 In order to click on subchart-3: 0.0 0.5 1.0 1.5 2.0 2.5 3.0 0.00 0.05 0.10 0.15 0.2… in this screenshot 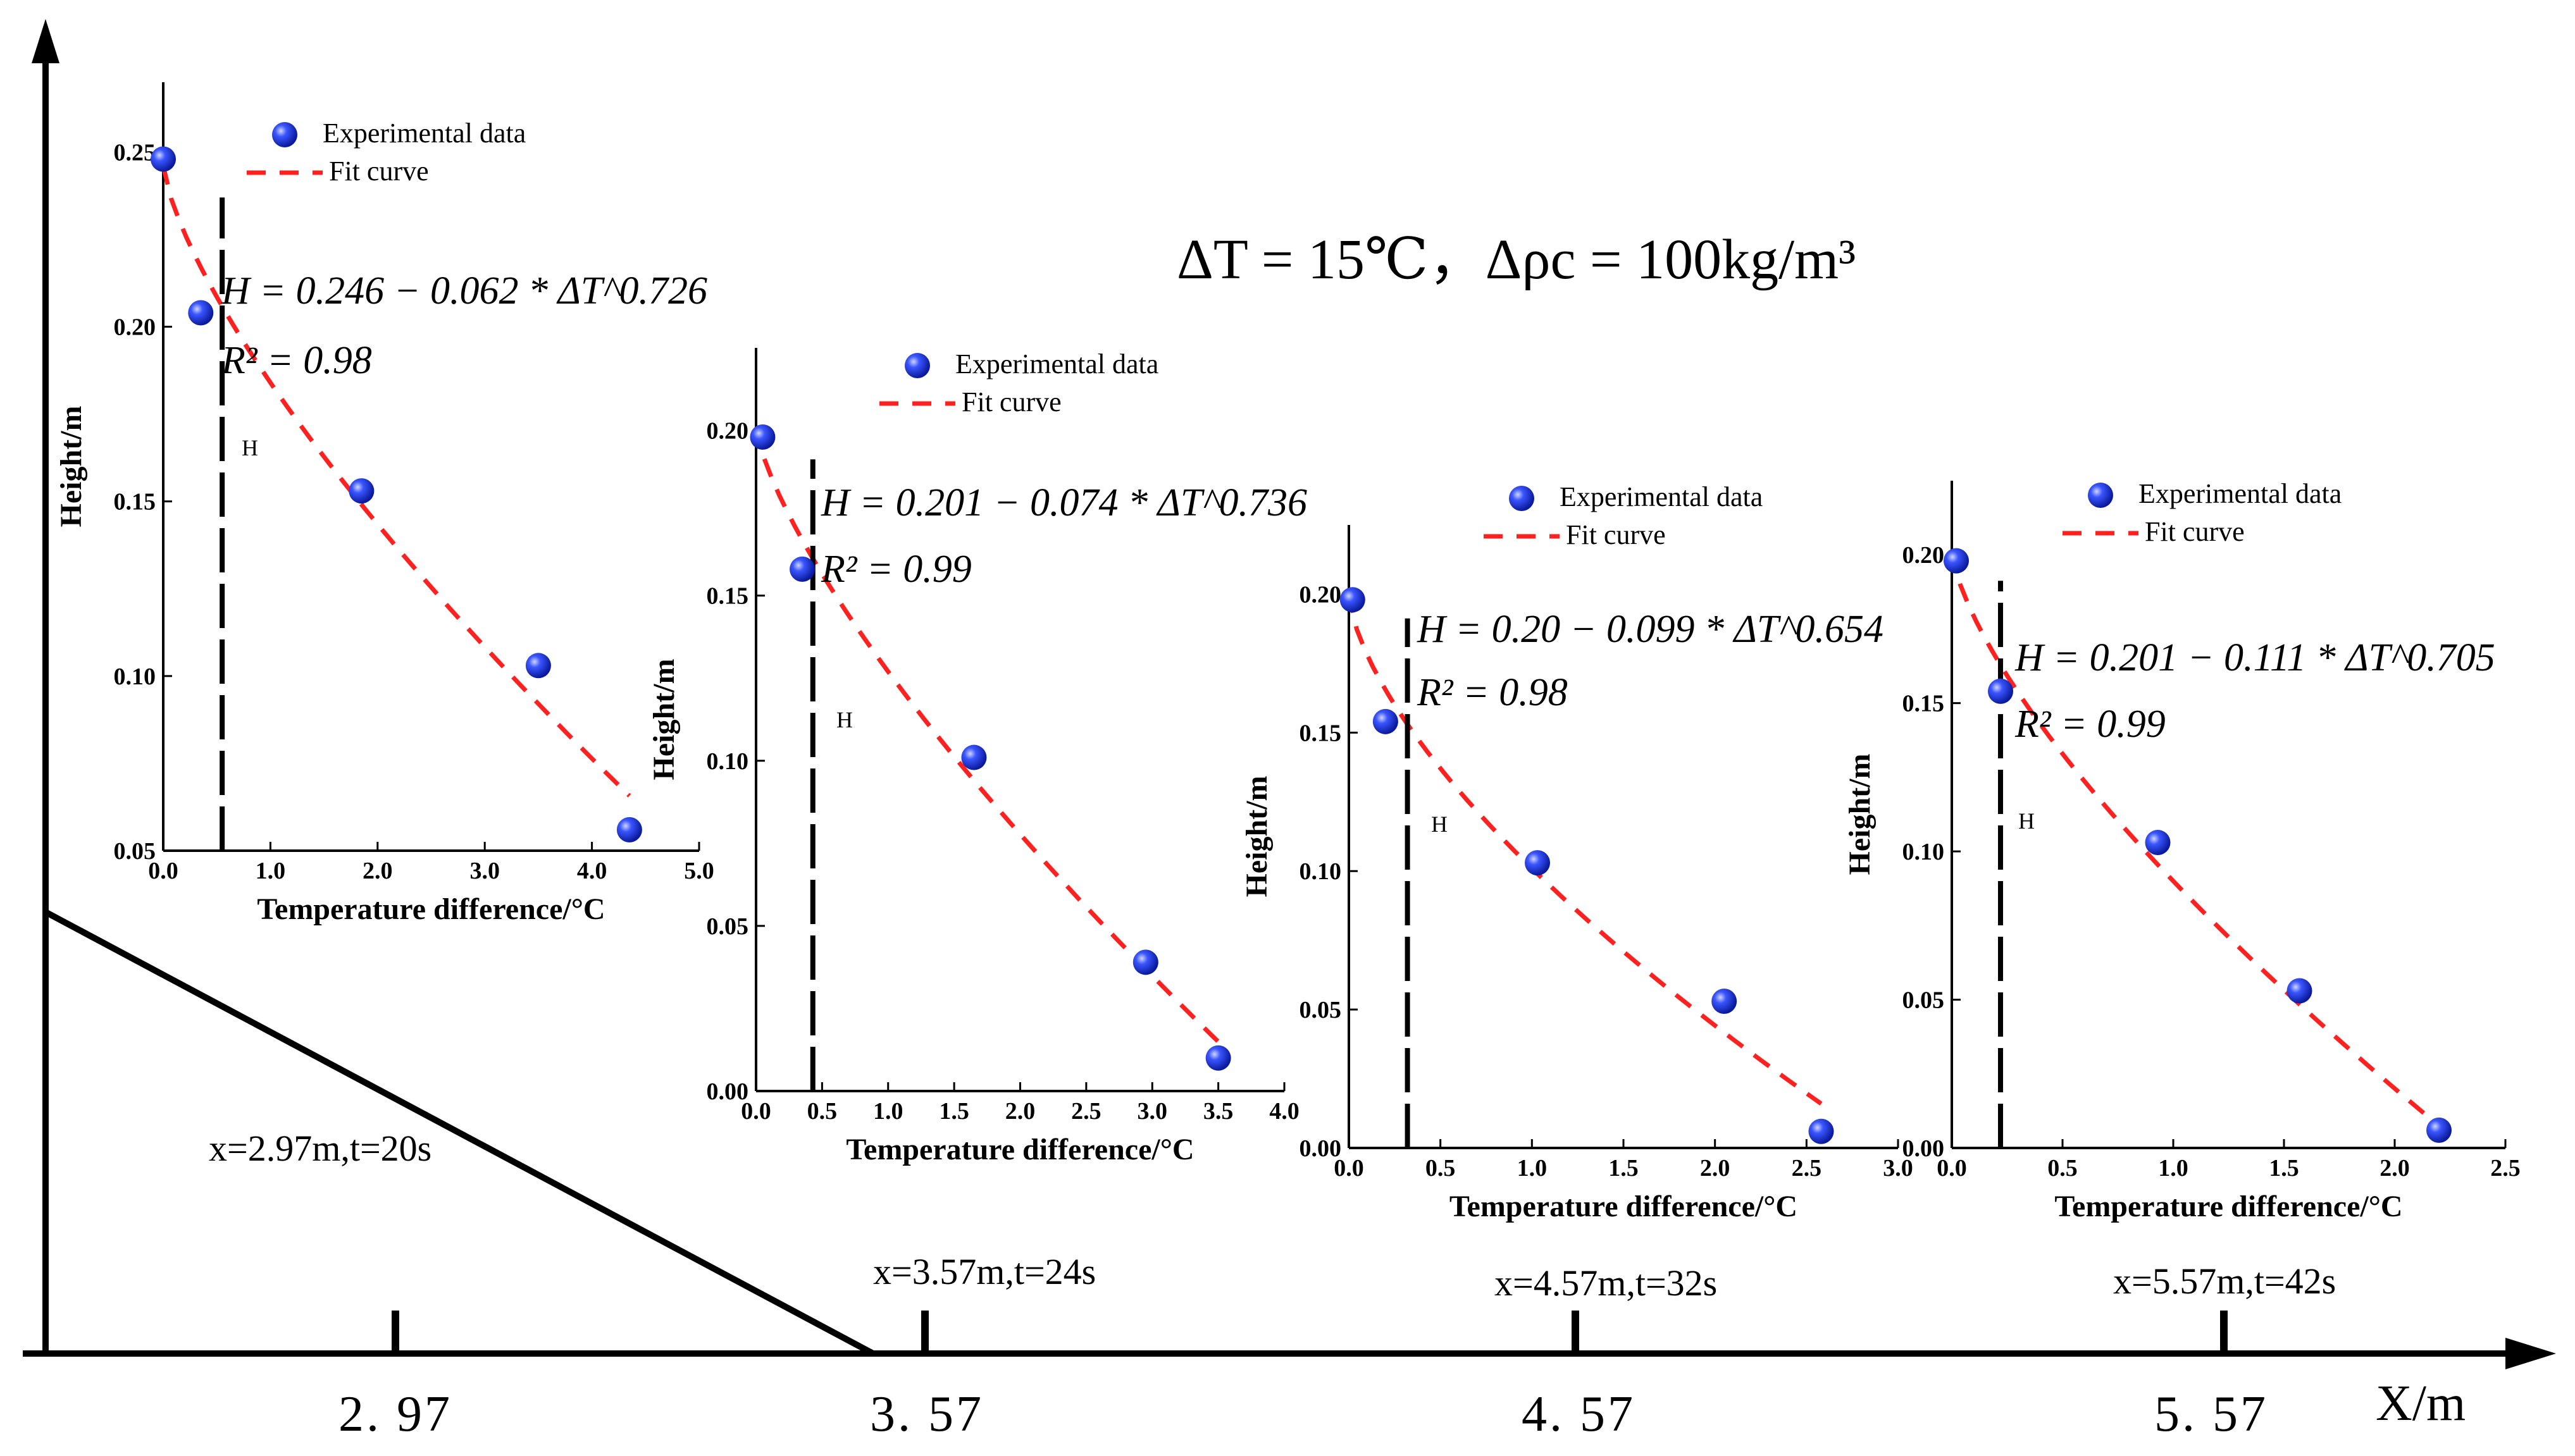, I will do `click(1577, 892)`.